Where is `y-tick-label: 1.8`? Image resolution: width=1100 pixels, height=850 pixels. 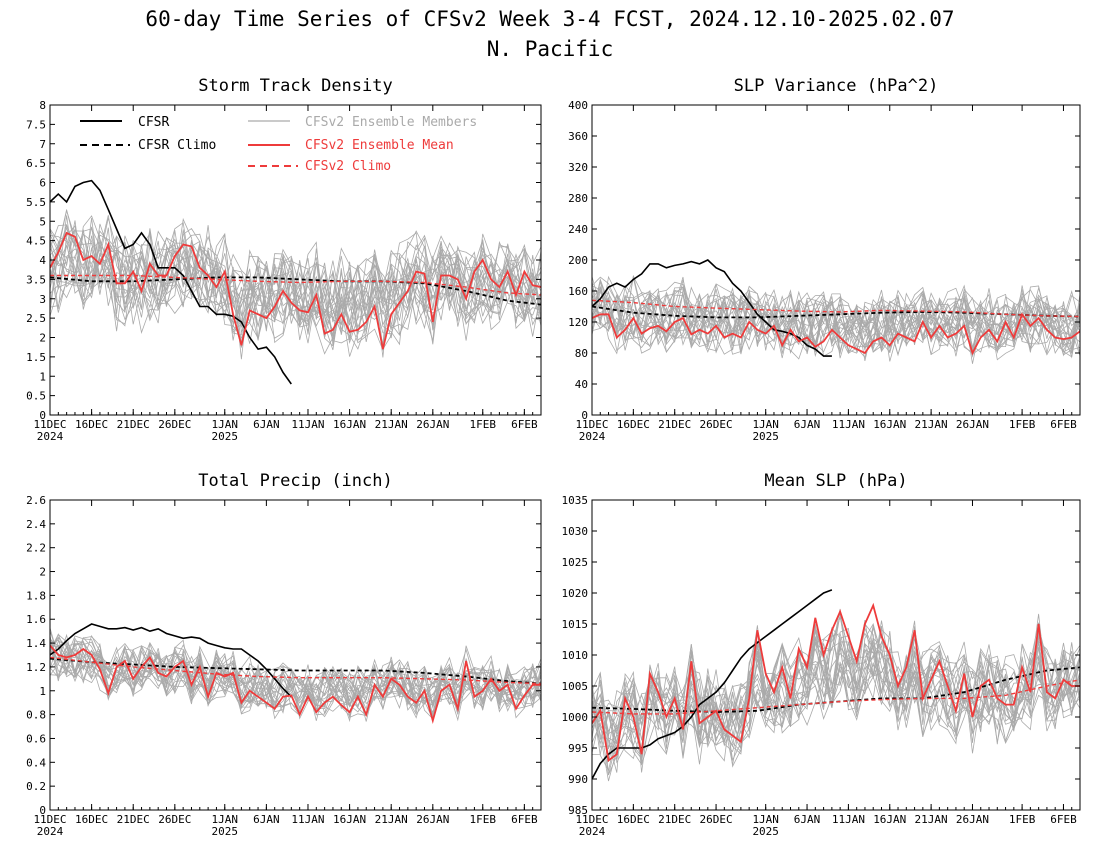 y-tick-label: 1.8 is located at coordinates (36, 595).